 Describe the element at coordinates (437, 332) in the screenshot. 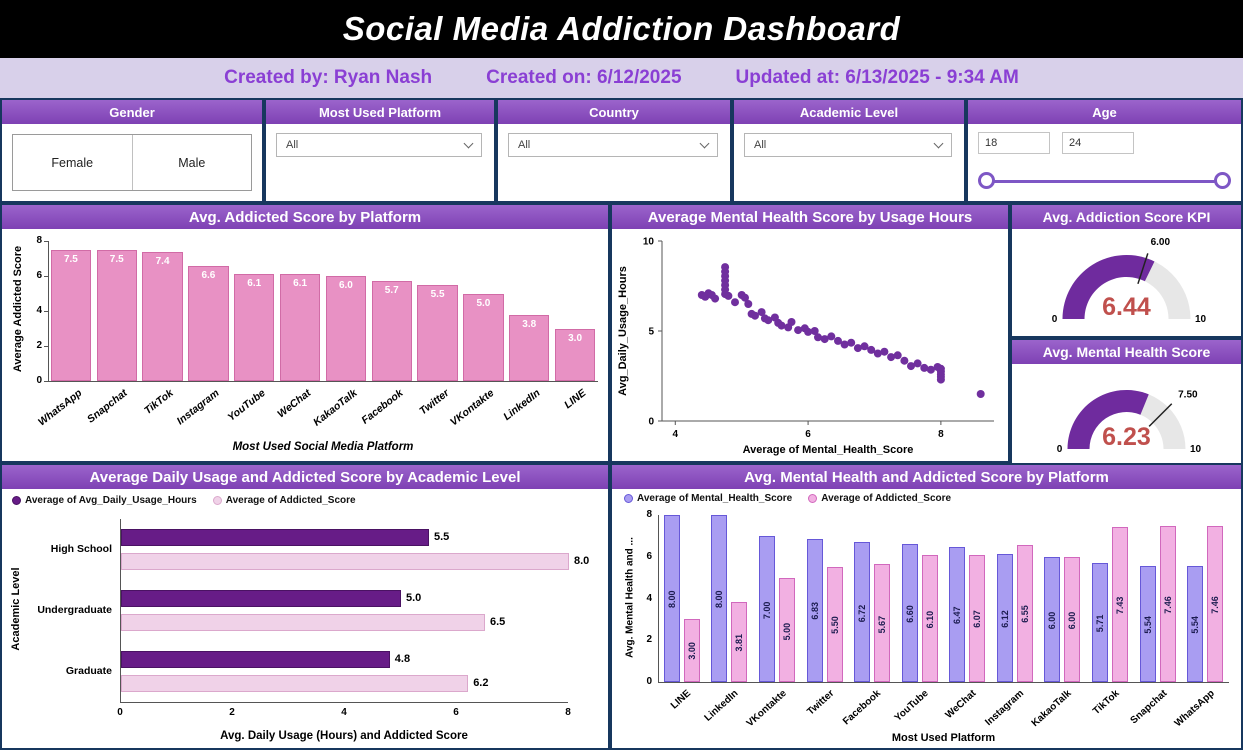

I see `bar: 5.5` at that location.